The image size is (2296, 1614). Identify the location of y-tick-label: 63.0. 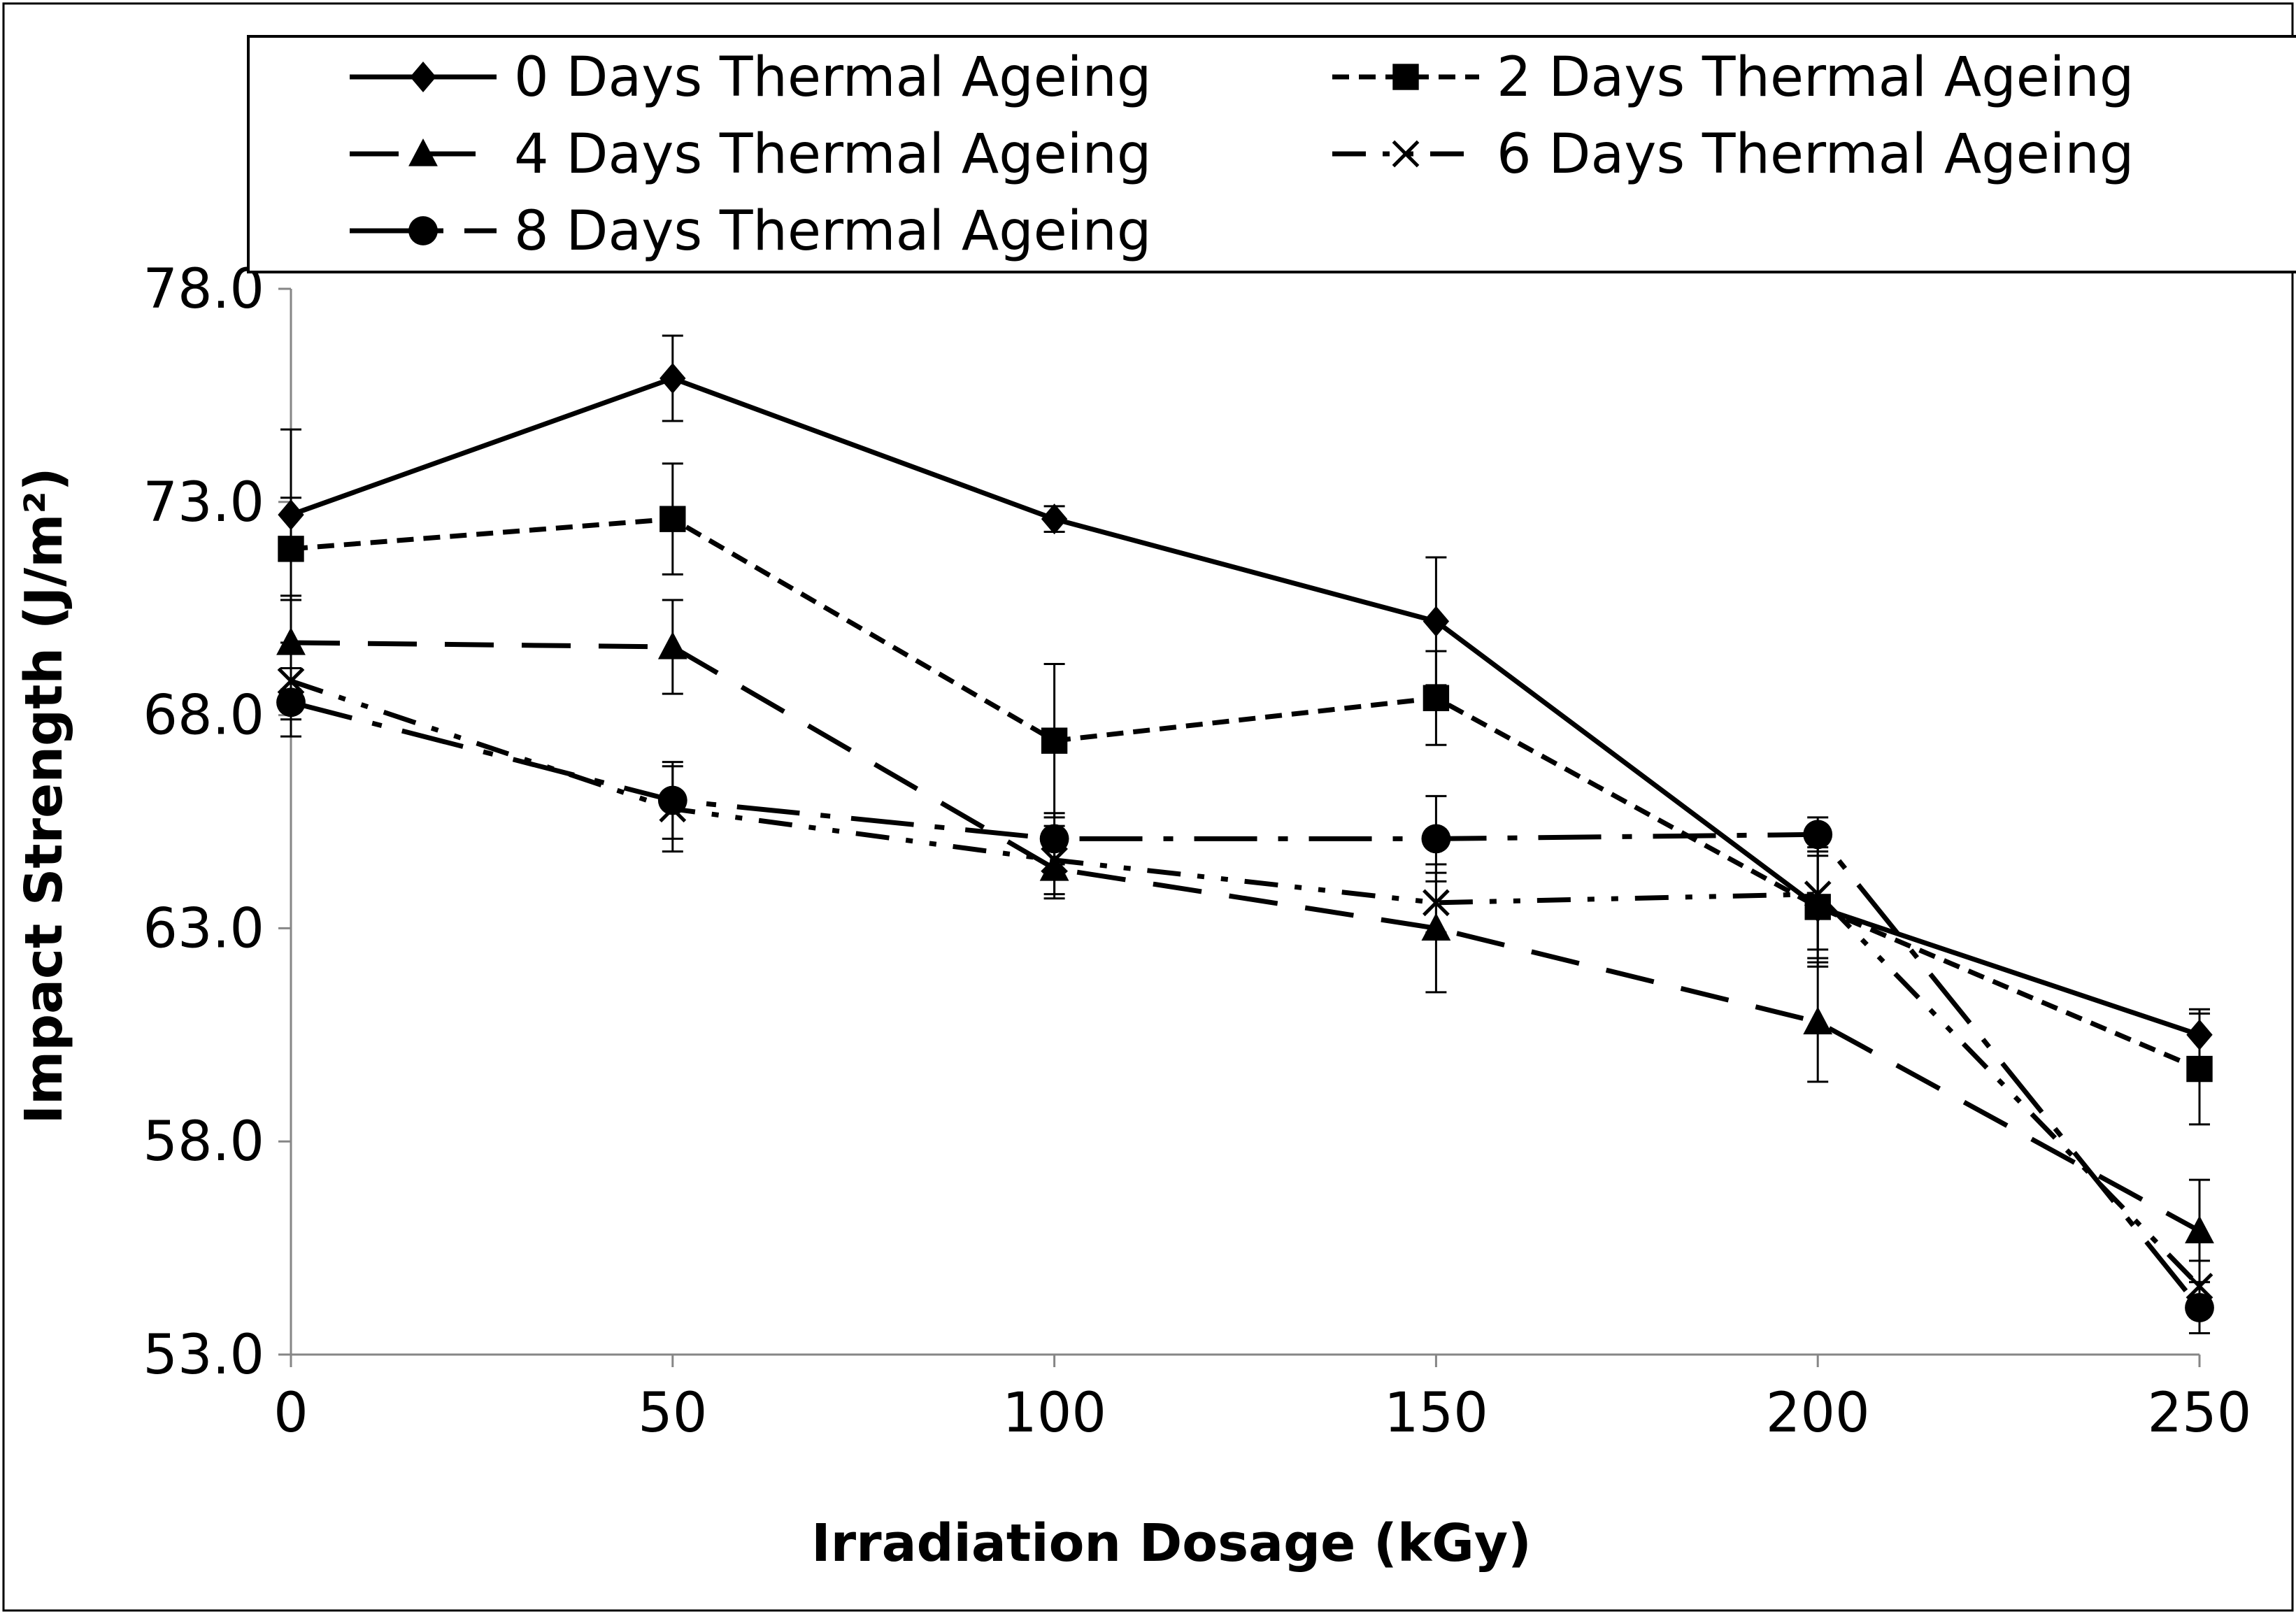
(203, 928).